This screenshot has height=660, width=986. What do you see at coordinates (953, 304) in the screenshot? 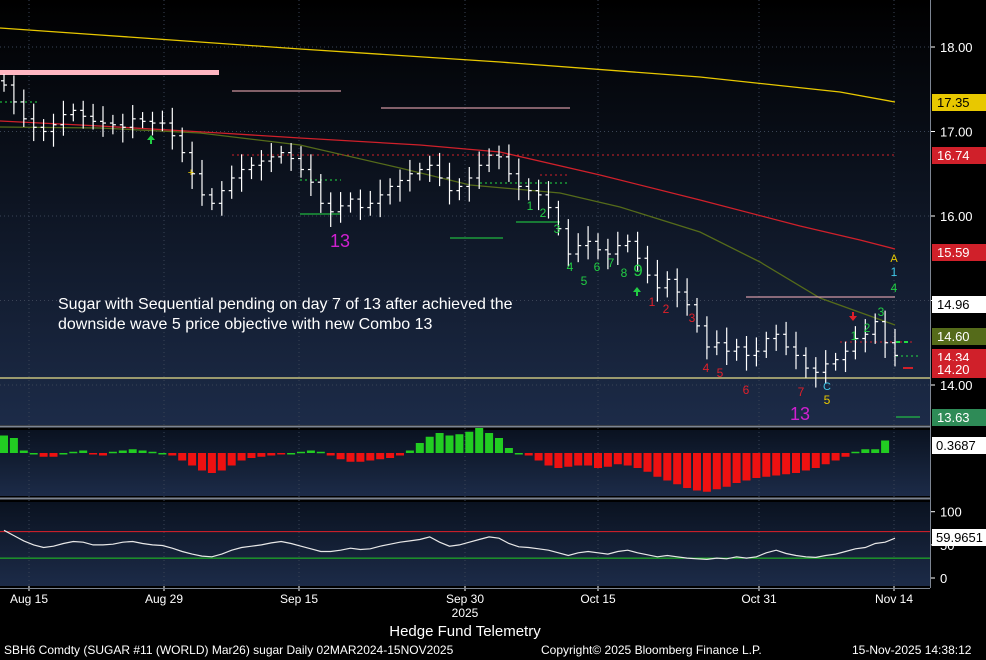
I see `price-label-text: 14.96` at bounding box center [953, 304].